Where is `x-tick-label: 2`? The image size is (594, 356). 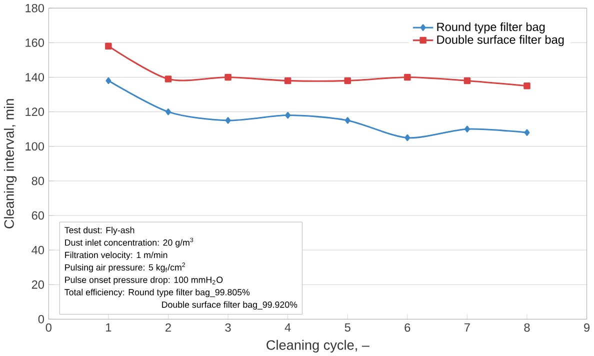 x-tick-label: 2 is located at coordinates (168, 327).